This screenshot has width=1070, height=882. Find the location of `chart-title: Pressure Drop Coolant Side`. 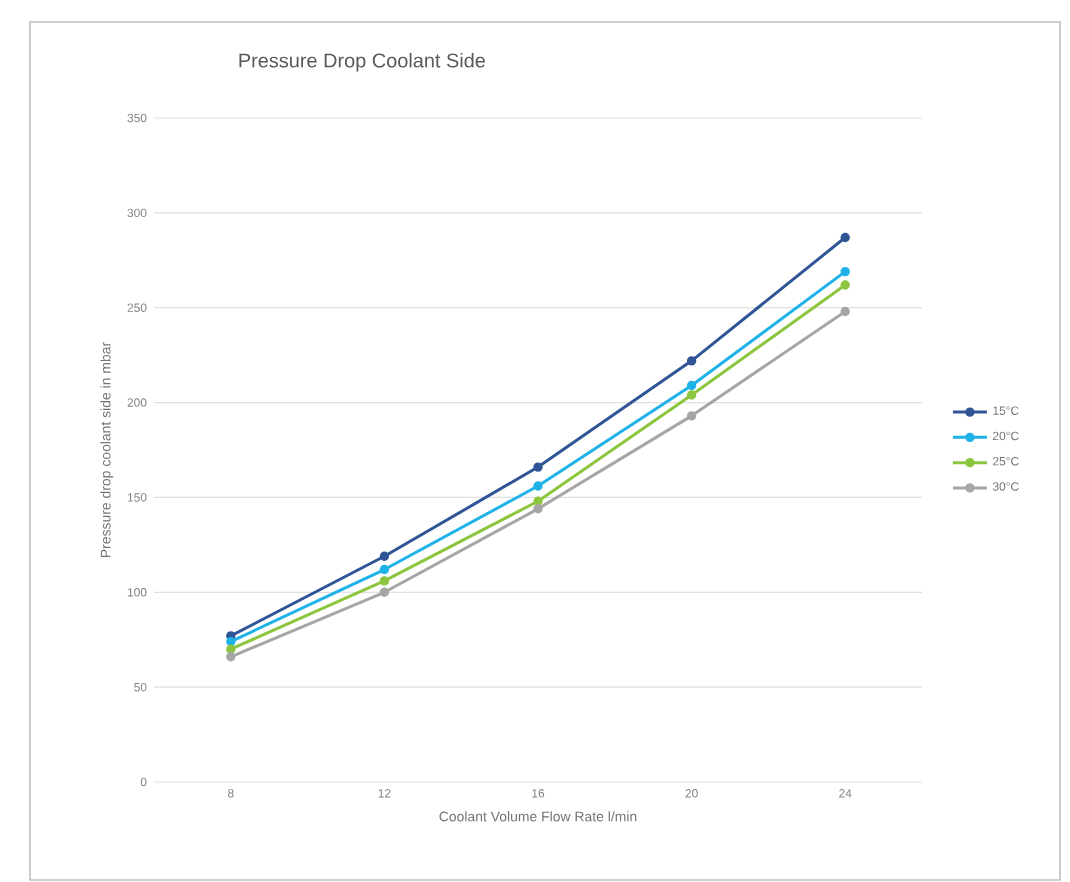

chart-title: Pressure Drop Coolant Side is located at coordinates (362, 62).